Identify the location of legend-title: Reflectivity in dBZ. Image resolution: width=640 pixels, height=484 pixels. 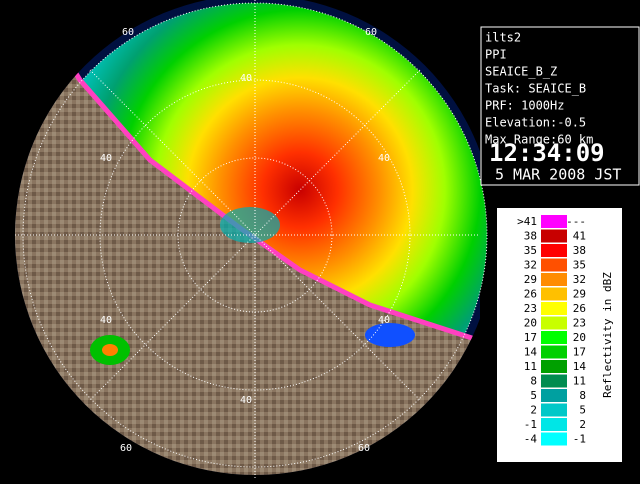
(607, 335).